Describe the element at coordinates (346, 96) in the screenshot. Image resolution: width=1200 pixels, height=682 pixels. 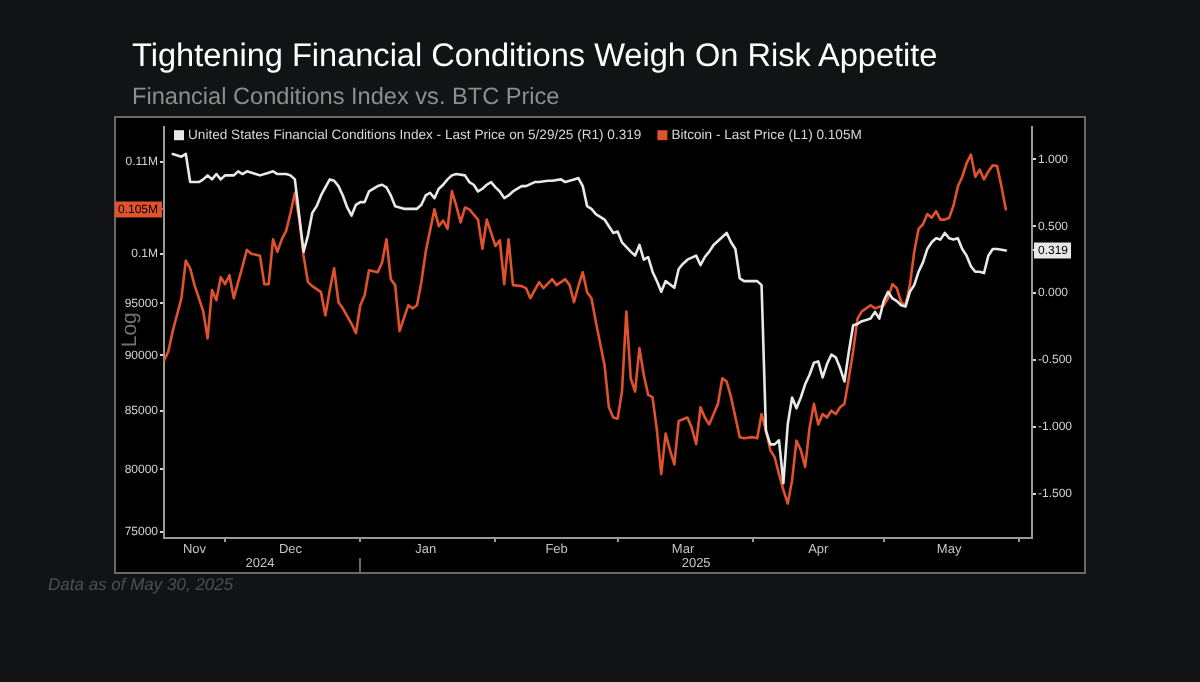
I see `chart-subtitle: Financial Conditions Index vs. BTC Price` at that location.